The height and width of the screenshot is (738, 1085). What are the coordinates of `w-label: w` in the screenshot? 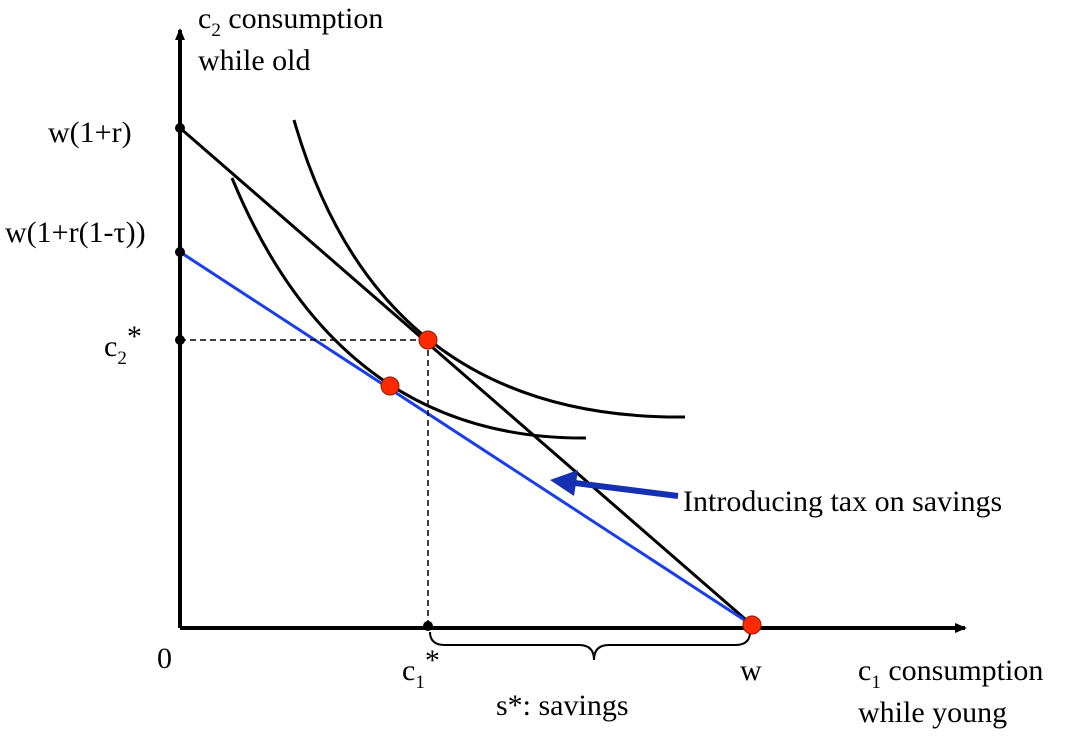 It's located at (751, 670).